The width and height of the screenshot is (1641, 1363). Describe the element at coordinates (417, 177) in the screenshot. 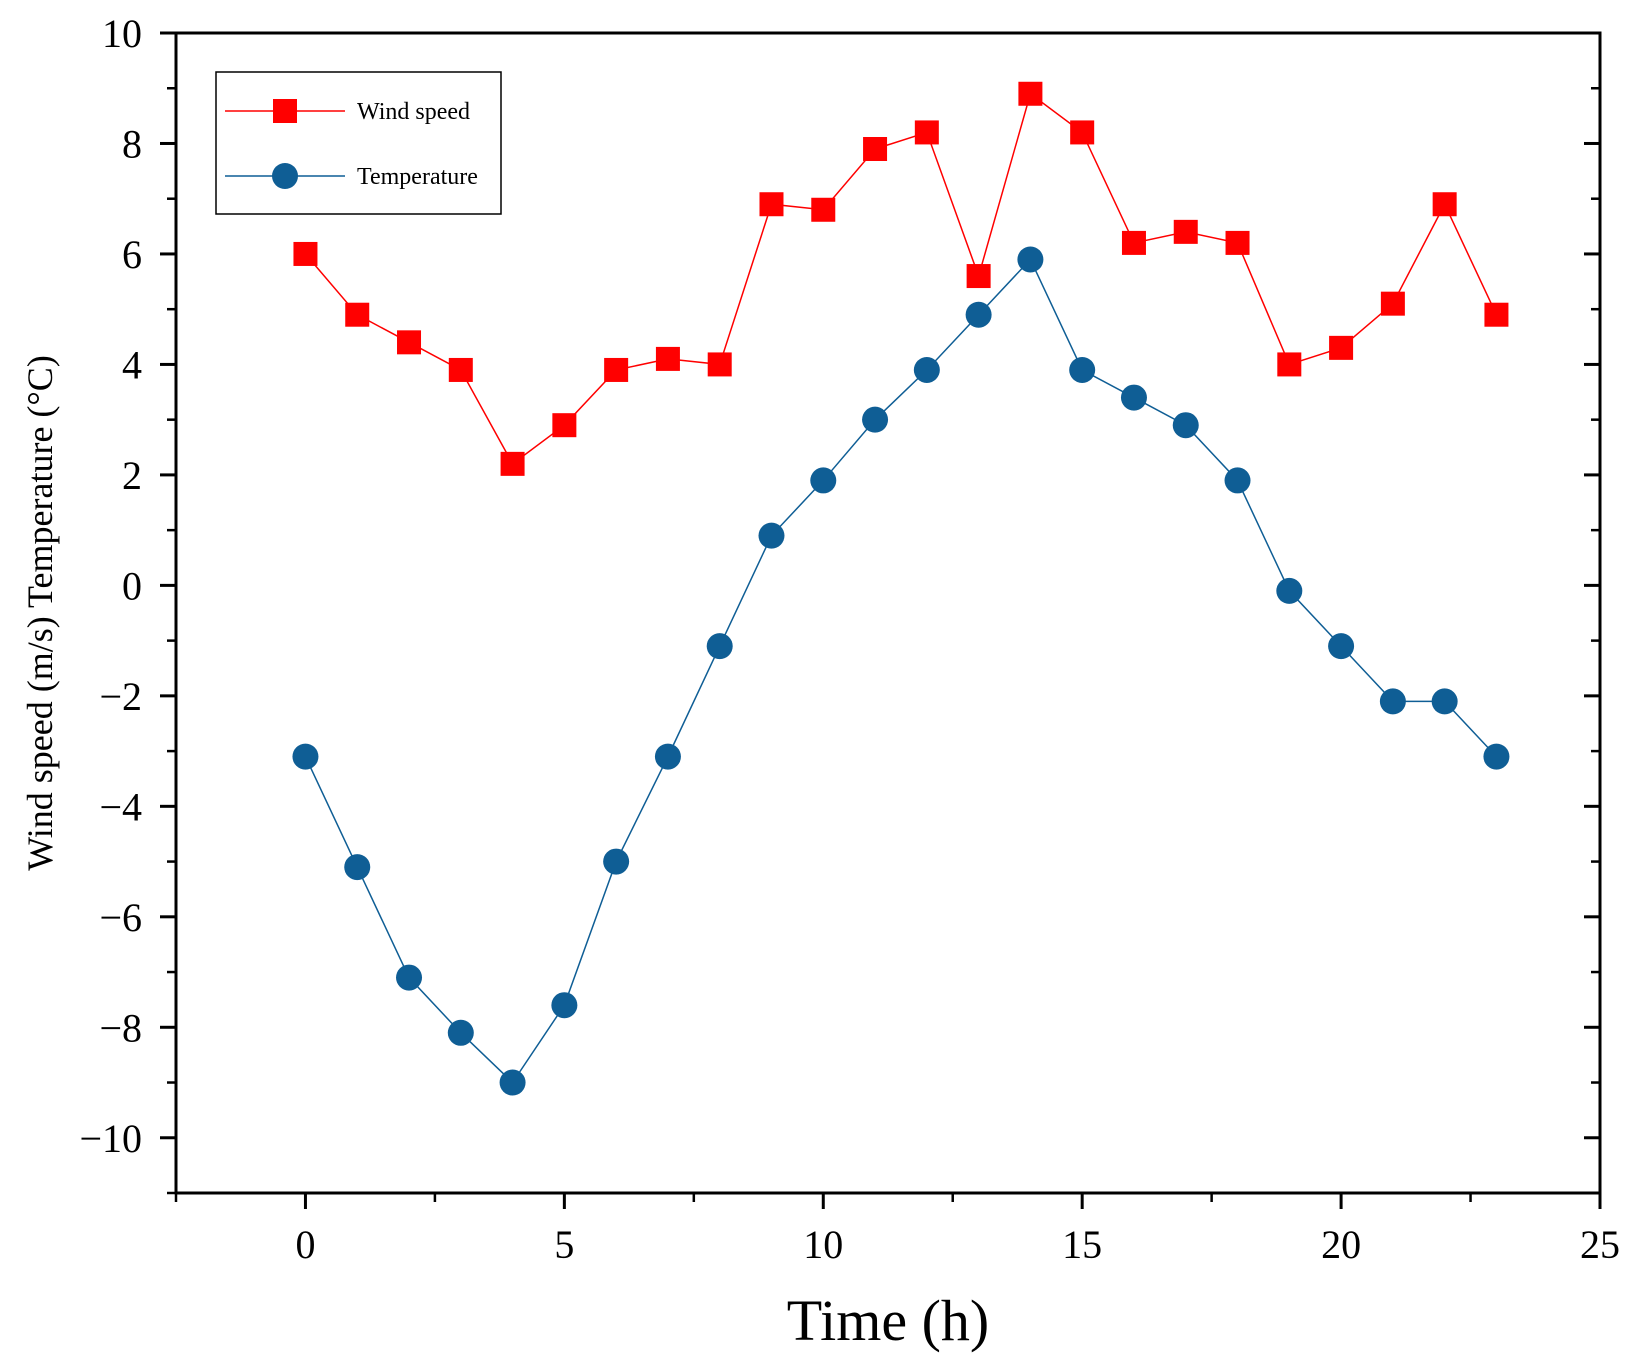

I see `legend-temp-label: Temperature` at that location.